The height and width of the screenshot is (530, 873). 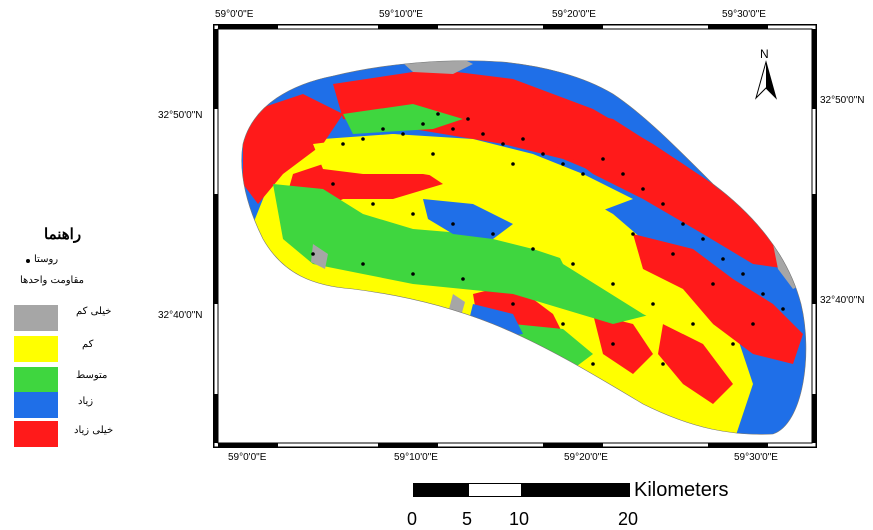 What do you see at coordinates (46, 259) in the screenshot?
I see `legend-village-label: روستا` at bounding box center [46, 259].